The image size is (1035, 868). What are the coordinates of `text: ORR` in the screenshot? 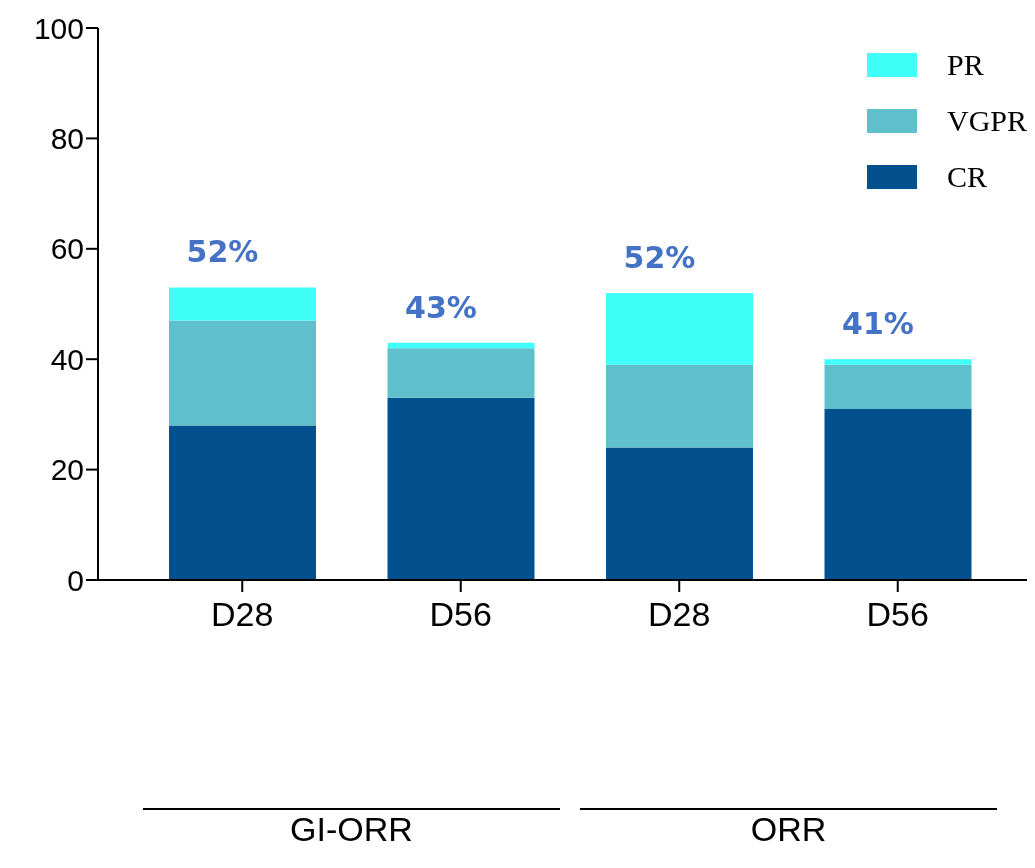 It's located at (788, 829).